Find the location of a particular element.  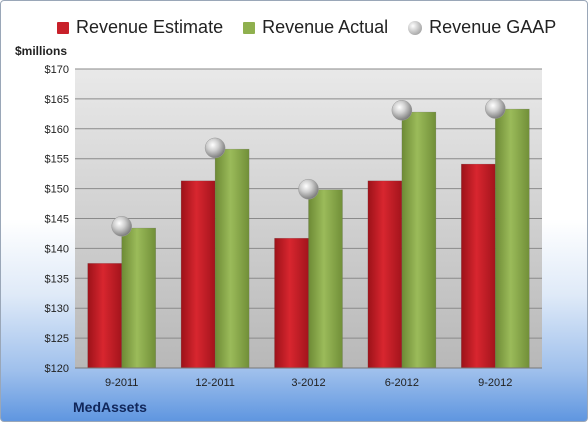

y-tick-label: $140 is located at coordinates (57, 249).